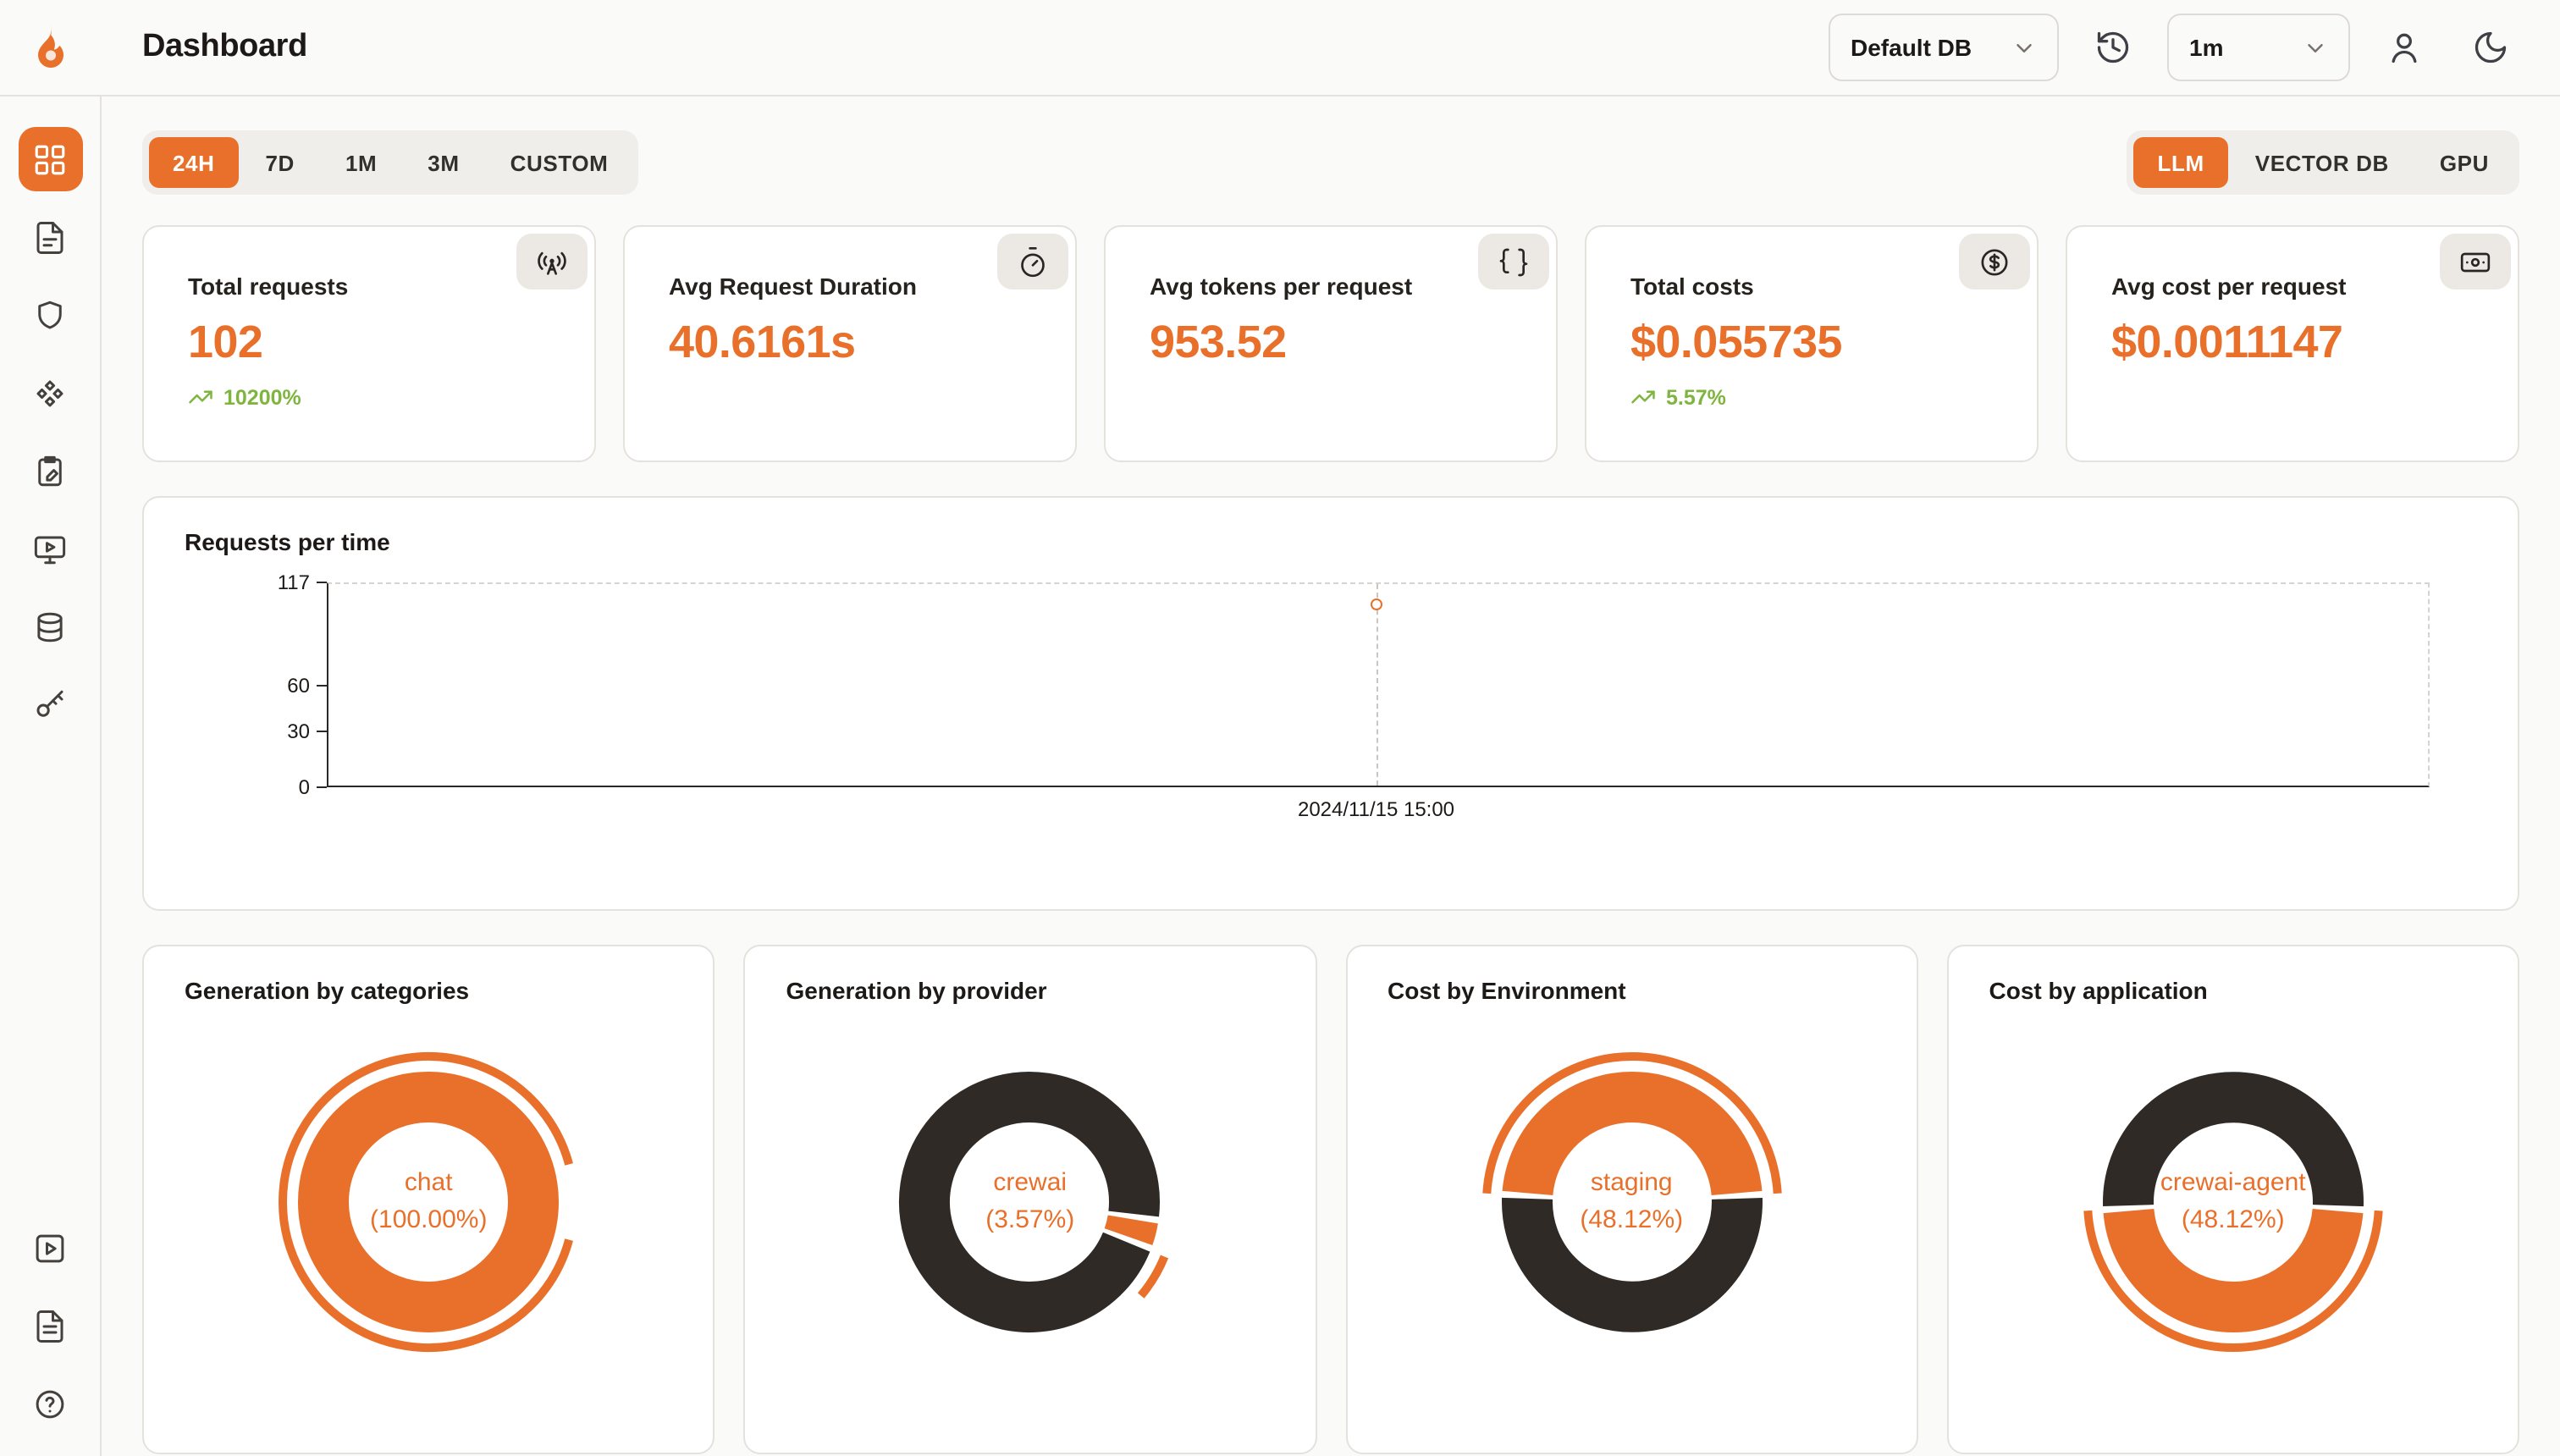 The image size is (2560, 1456). What do you see at coordinates (262, 397) in the screenshot?
I see `stat-delta-value: 10200%` at bounding box center [262, 397].